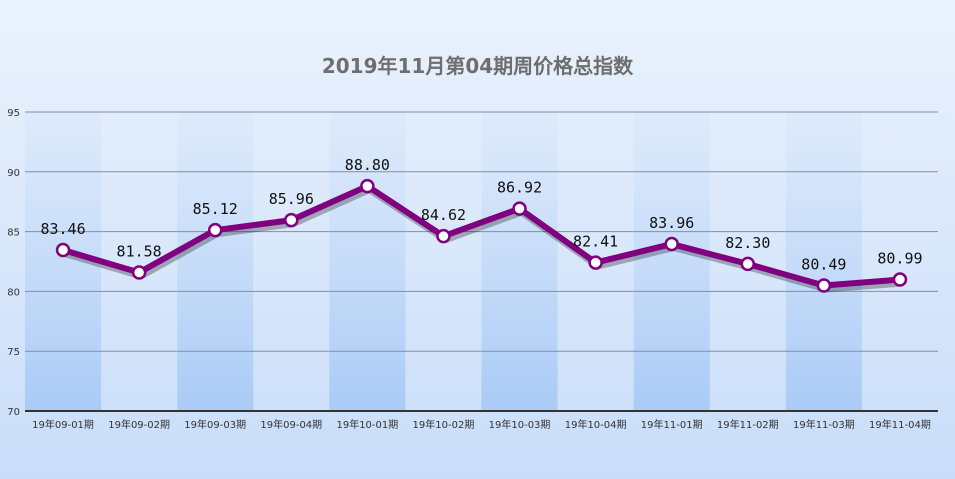 Image resolution: width=955 pixels, height=479 pixels. I want to click on data-label: 88.80, so click(367, 165).